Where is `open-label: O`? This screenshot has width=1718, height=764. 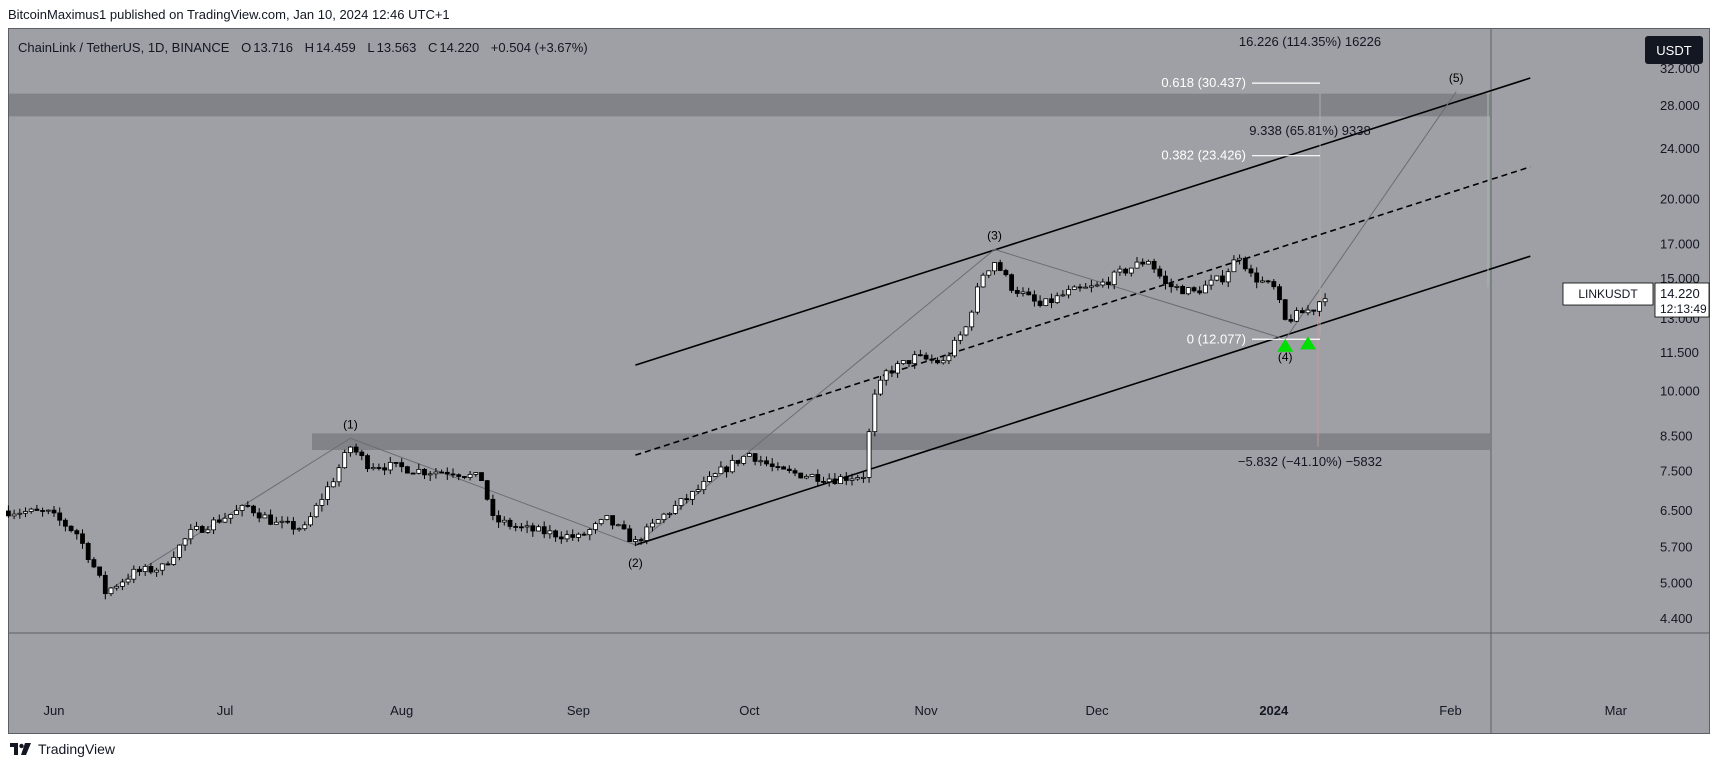 open-label: O is located at coordinates (246, 47).